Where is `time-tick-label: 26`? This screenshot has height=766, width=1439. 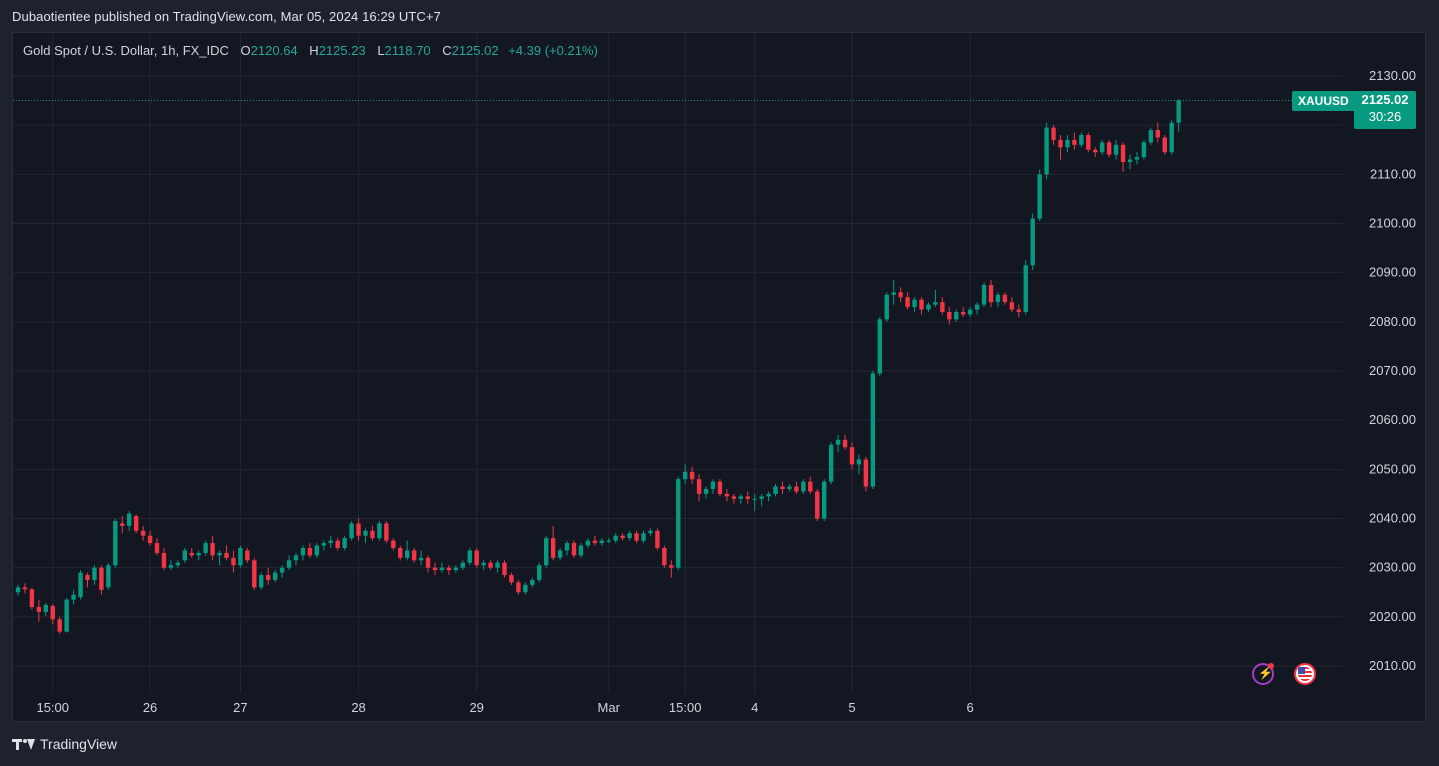
time-tick-label: 26 is located at coordinates (150, 707).